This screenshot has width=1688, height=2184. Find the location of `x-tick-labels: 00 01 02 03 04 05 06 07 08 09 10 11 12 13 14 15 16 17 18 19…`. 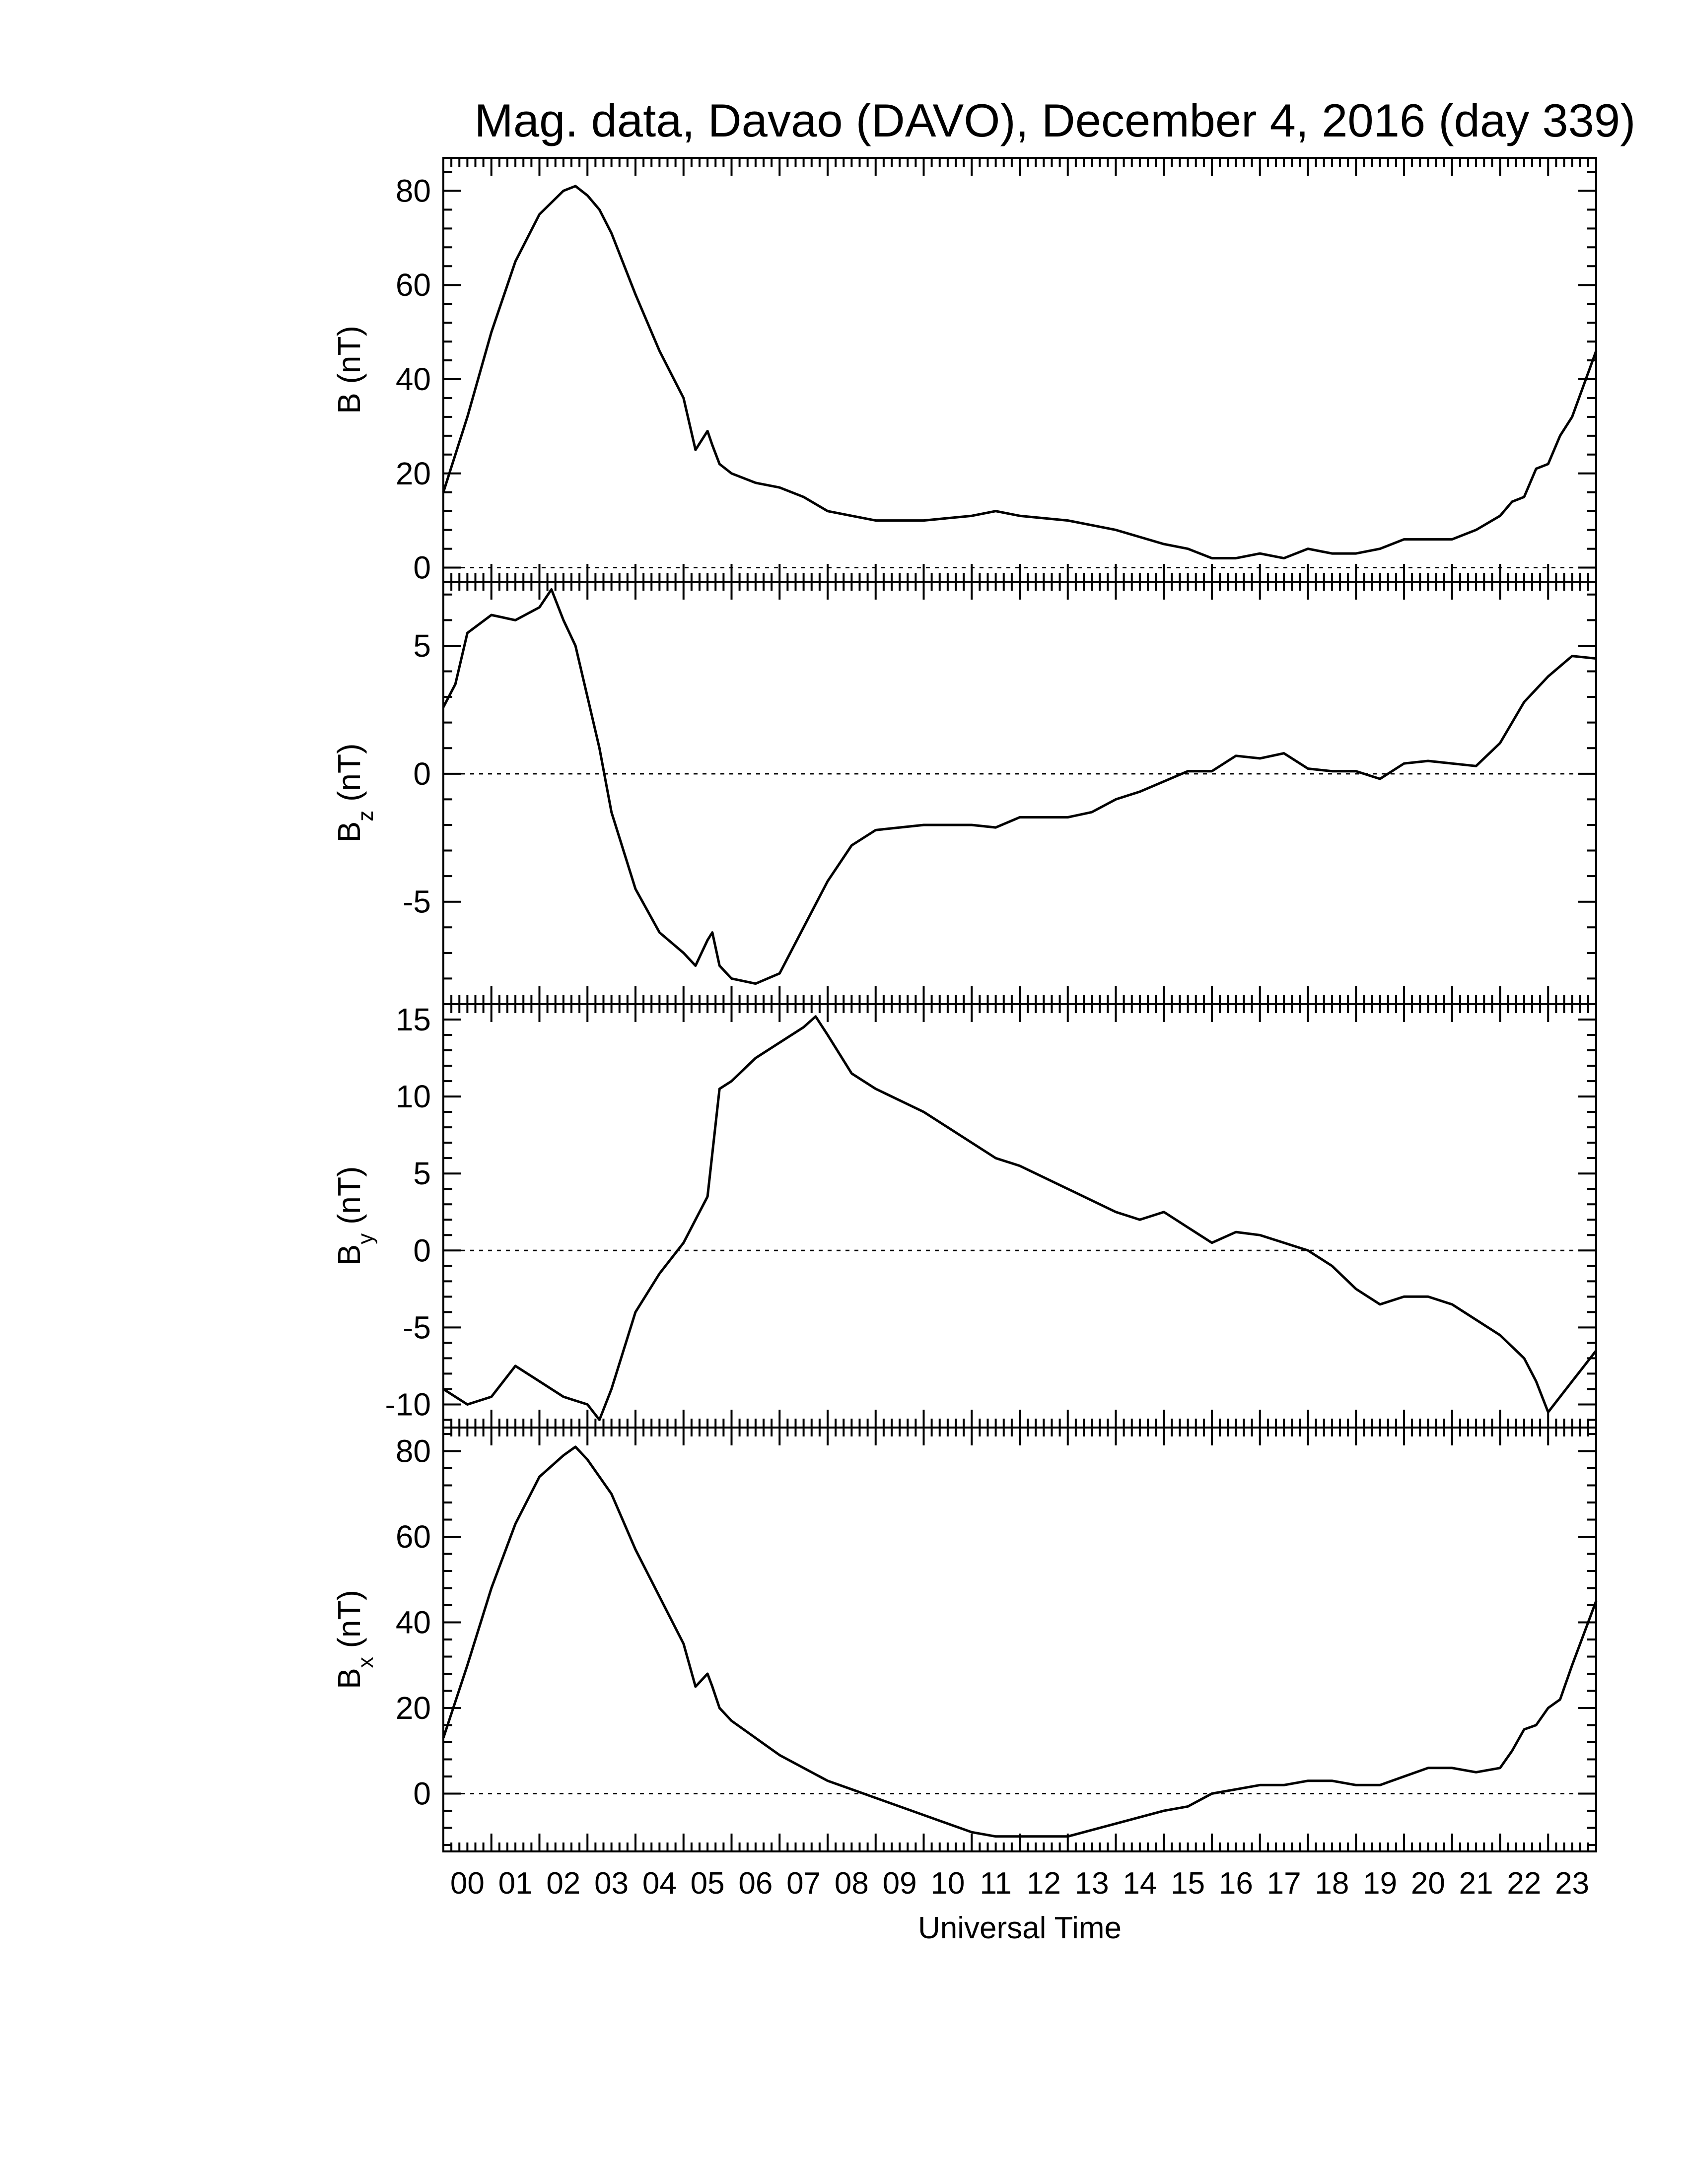

x-tick-labels: 00 01 02 03 04 05 06 07 08 09 10 11 12 13 14 15 16 17 18 19… is located at coordinates (1019, 1883).